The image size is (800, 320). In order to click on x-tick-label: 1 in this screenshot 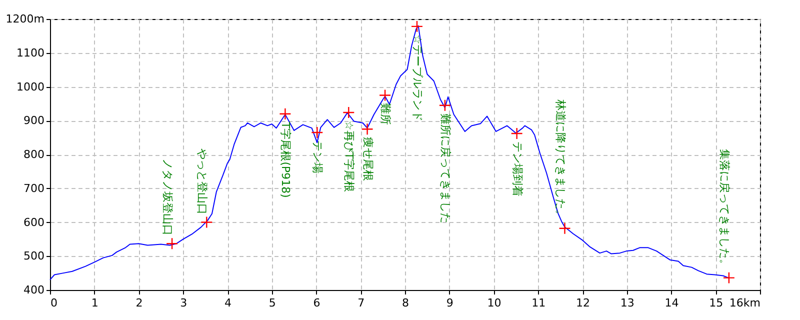, I will do `click(94, 303)`.